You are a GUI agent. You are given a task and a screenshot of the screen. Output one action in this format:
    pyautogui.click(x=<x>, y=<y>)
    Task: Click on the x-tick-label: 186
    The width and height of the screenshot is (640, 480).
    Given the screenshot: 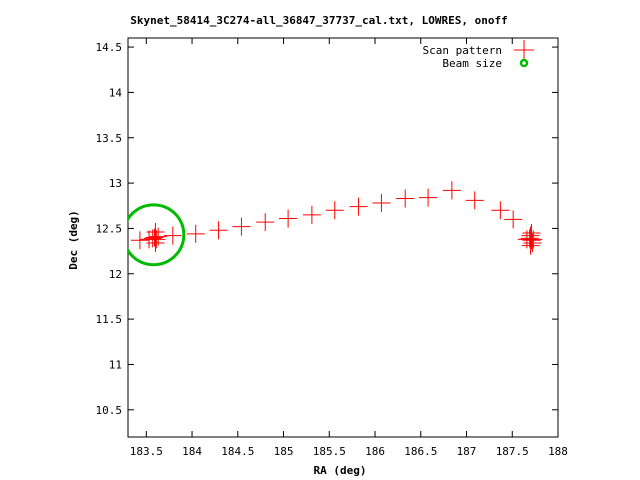 What is the action you would take?
    pyautogui.click(x=375, y=451)
    